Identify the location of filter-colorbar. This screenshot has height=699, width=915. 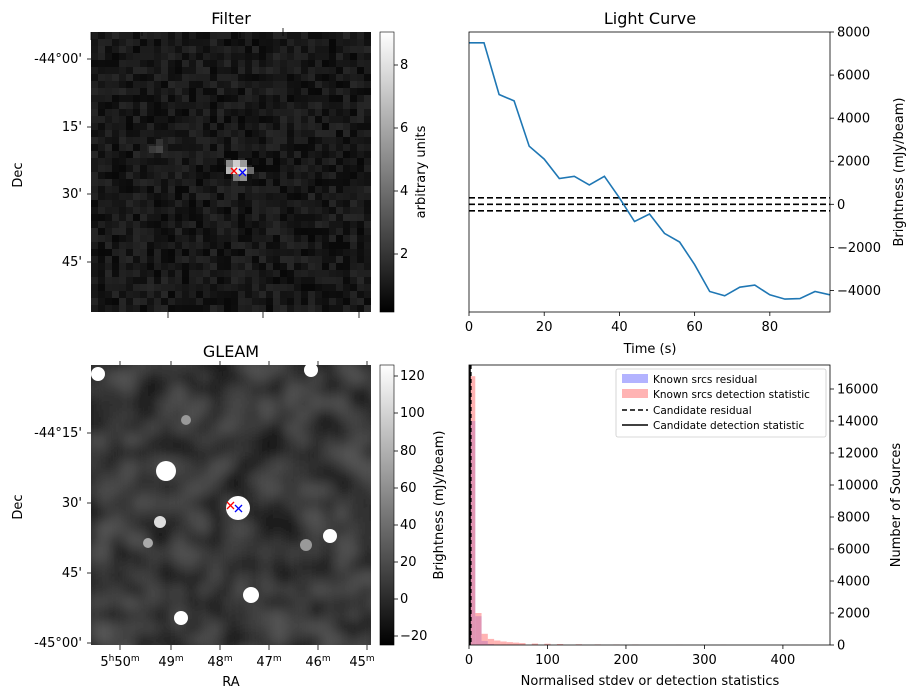
(387, 172).